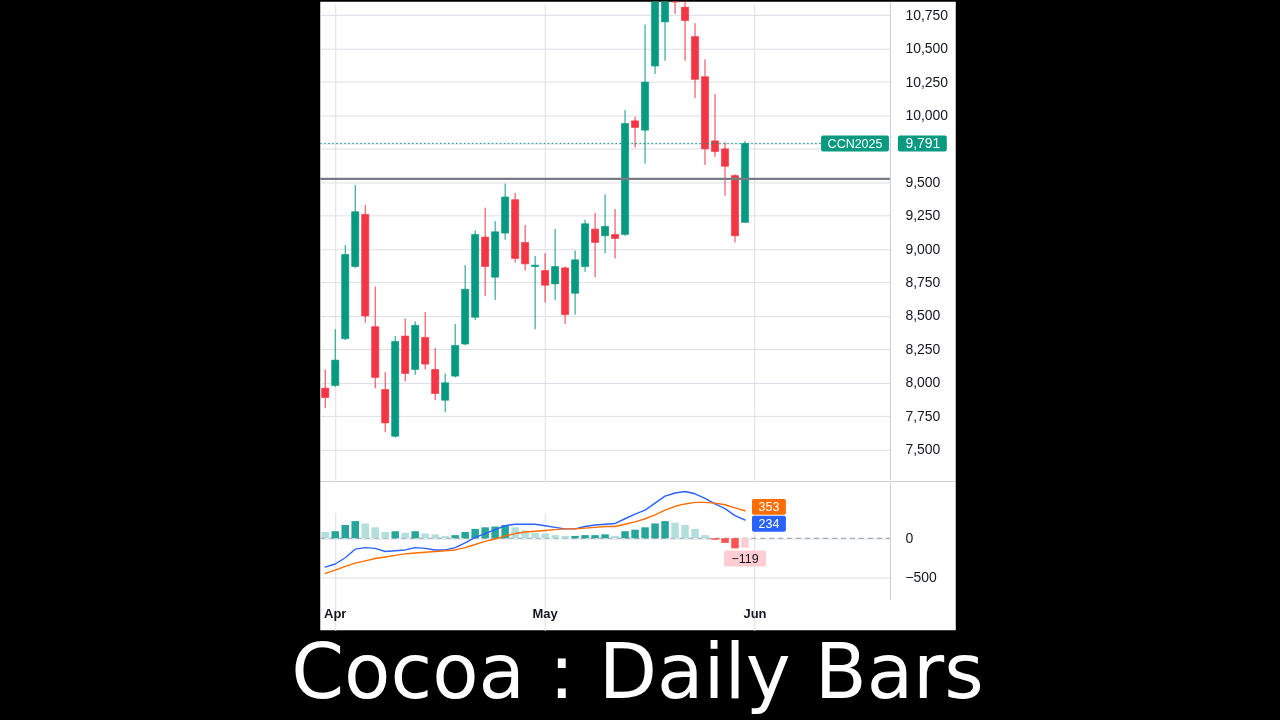 This screenshot has height=720, width=1280. What do you see at coordinates (927, 81) in the screenshot?
I see `y-tick-label: 10,250` at bounding box center [927, 81].